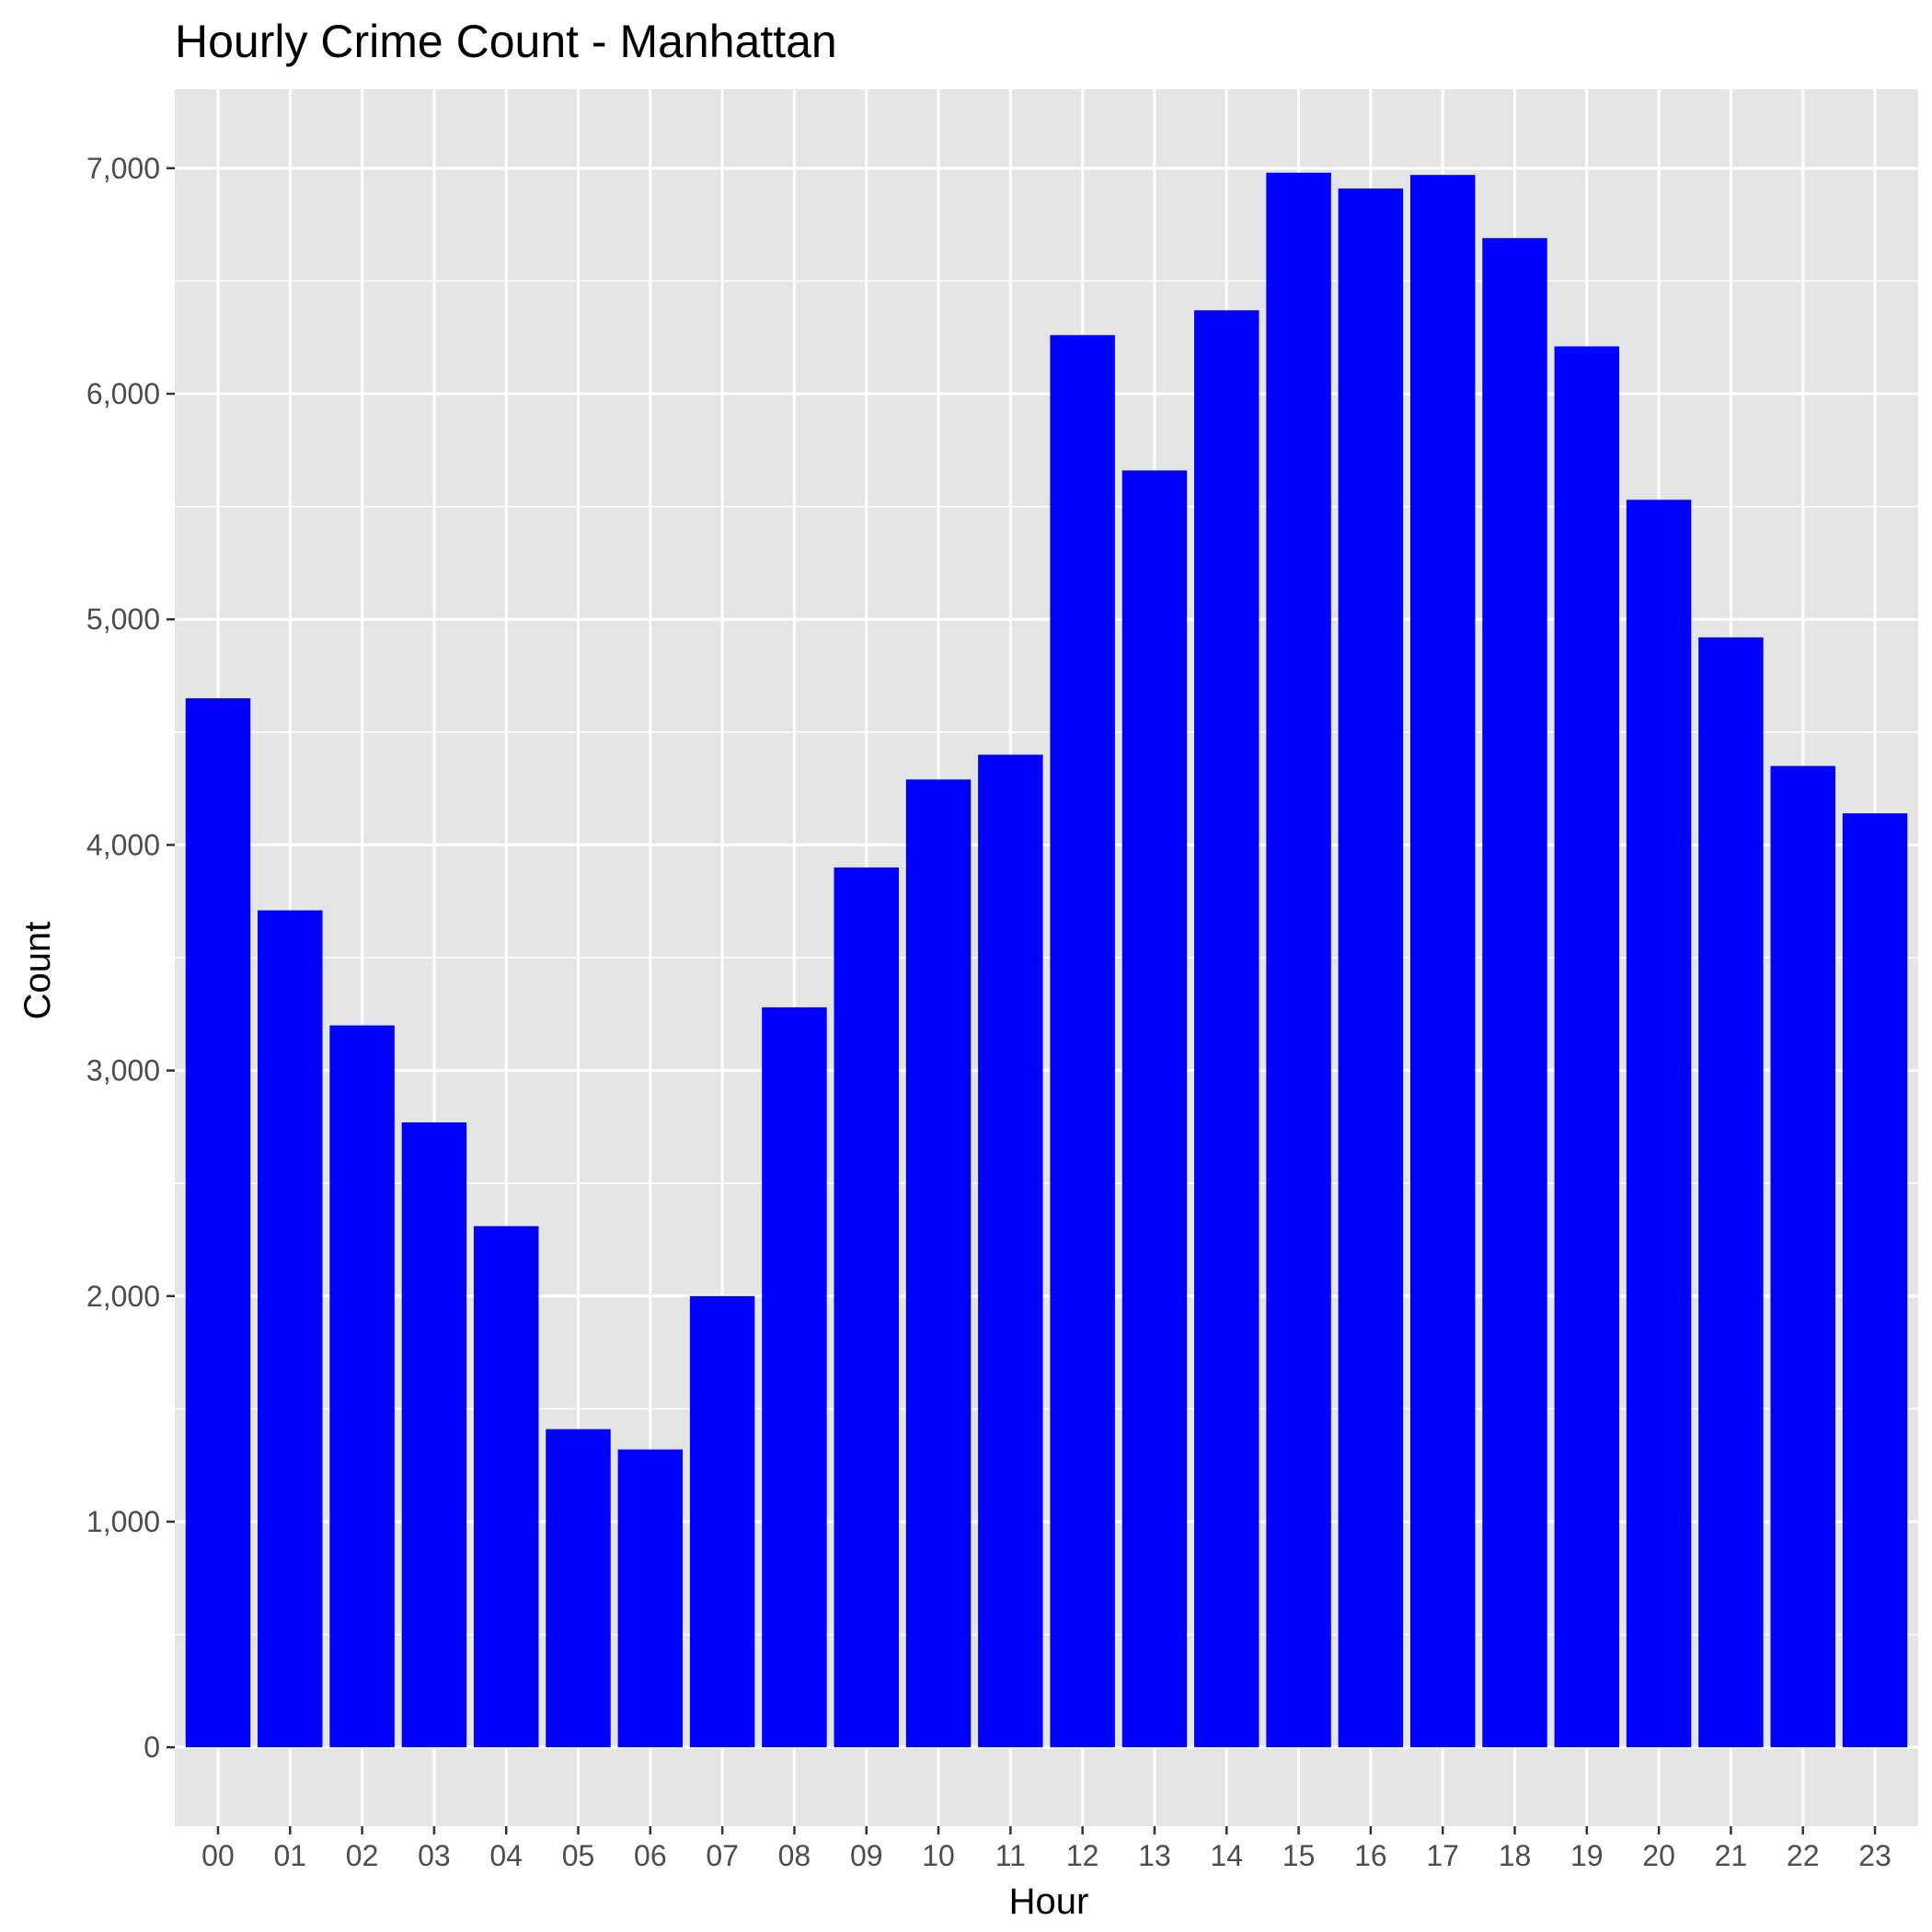 The height and width of the screenshot is (1932, 1932). What do you see at coordinates (506, 1855) in the screenshot?
I see `x-tick-label: 04` at bounding box center [506, 1855].